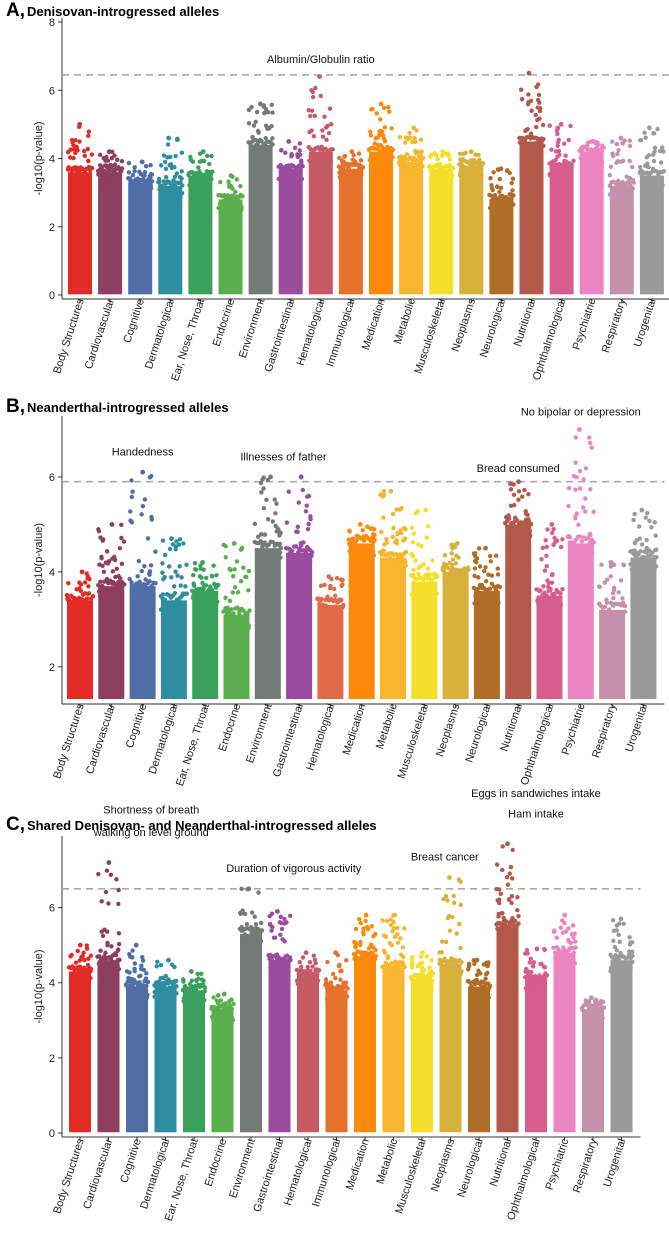  I want to click on max-point, so click(457, 543).